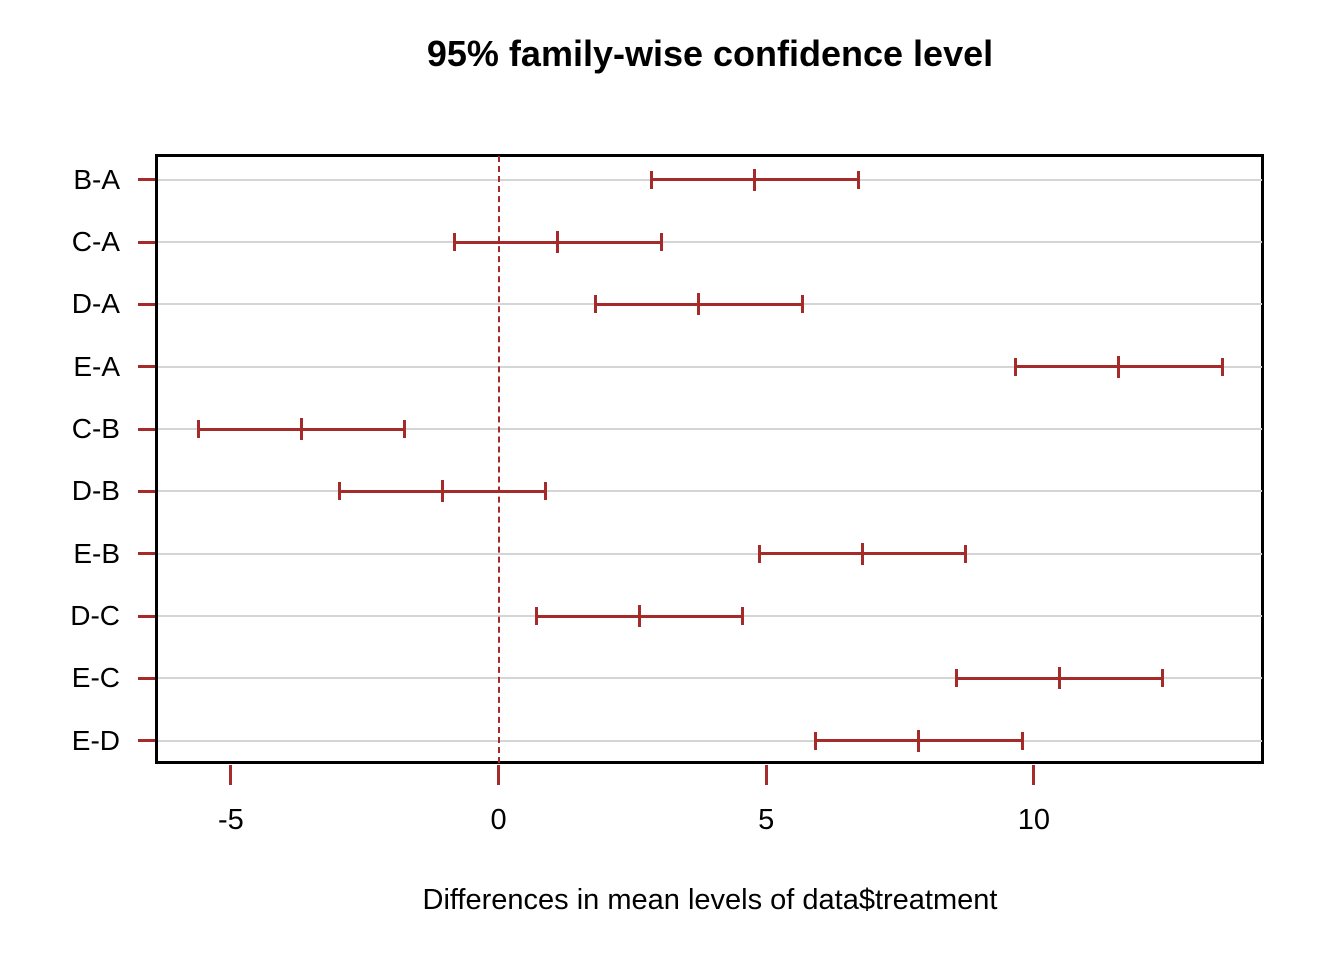 The image size is (1344, 960). Describe the element at coordinates (498, 820) in the screenshot. I see `x-tick-label: 0` at that location.